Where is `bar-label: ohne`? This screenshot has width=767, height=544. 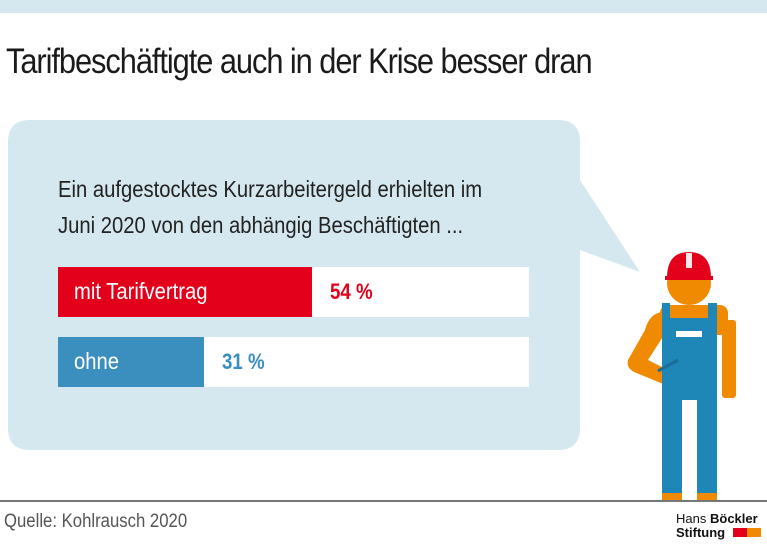 bar-label: ohne is located at coordinates (97, 361).